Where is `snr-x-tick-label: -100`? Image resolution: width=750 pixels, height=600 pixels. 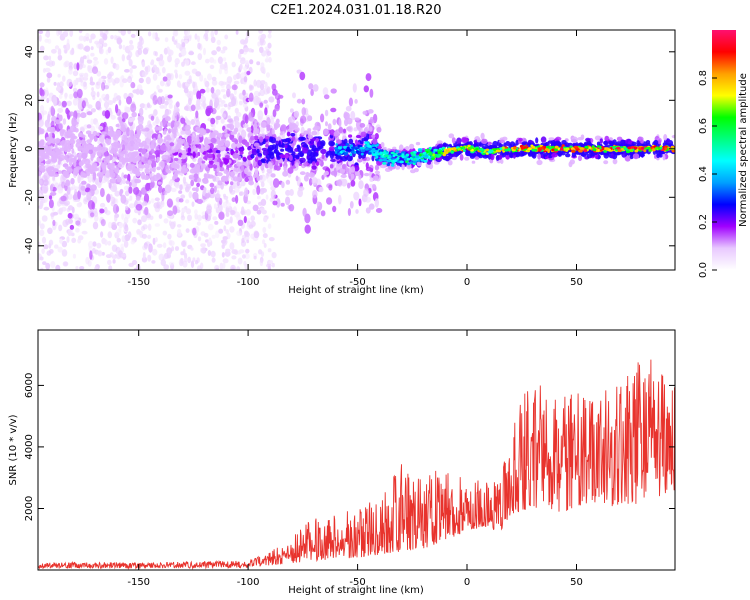 snr-x-tick-label: -100 is located at coordinates (248, 582).